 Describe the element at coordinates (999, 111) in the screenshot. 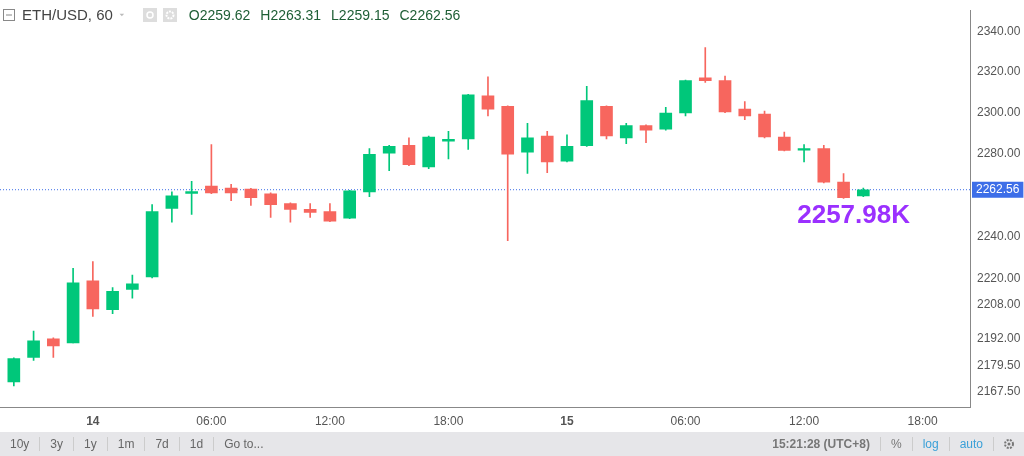

I see `y-tick-label: 2300.00` at that location.